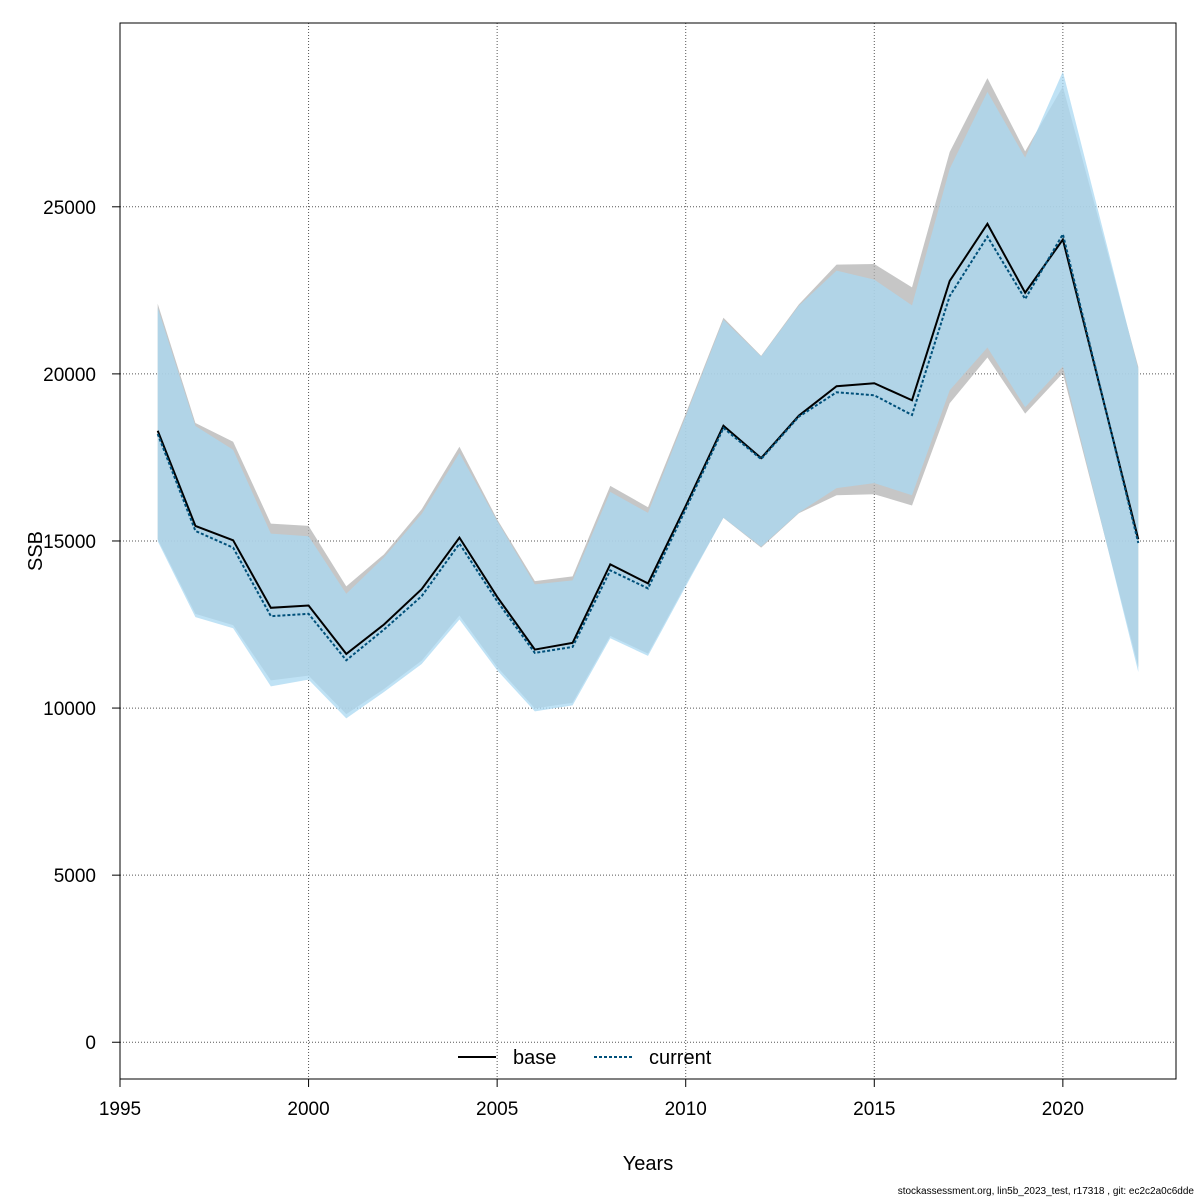 The image size is (1200, 1200). I want to click on legend-label-current: current, so click(680, 1058).